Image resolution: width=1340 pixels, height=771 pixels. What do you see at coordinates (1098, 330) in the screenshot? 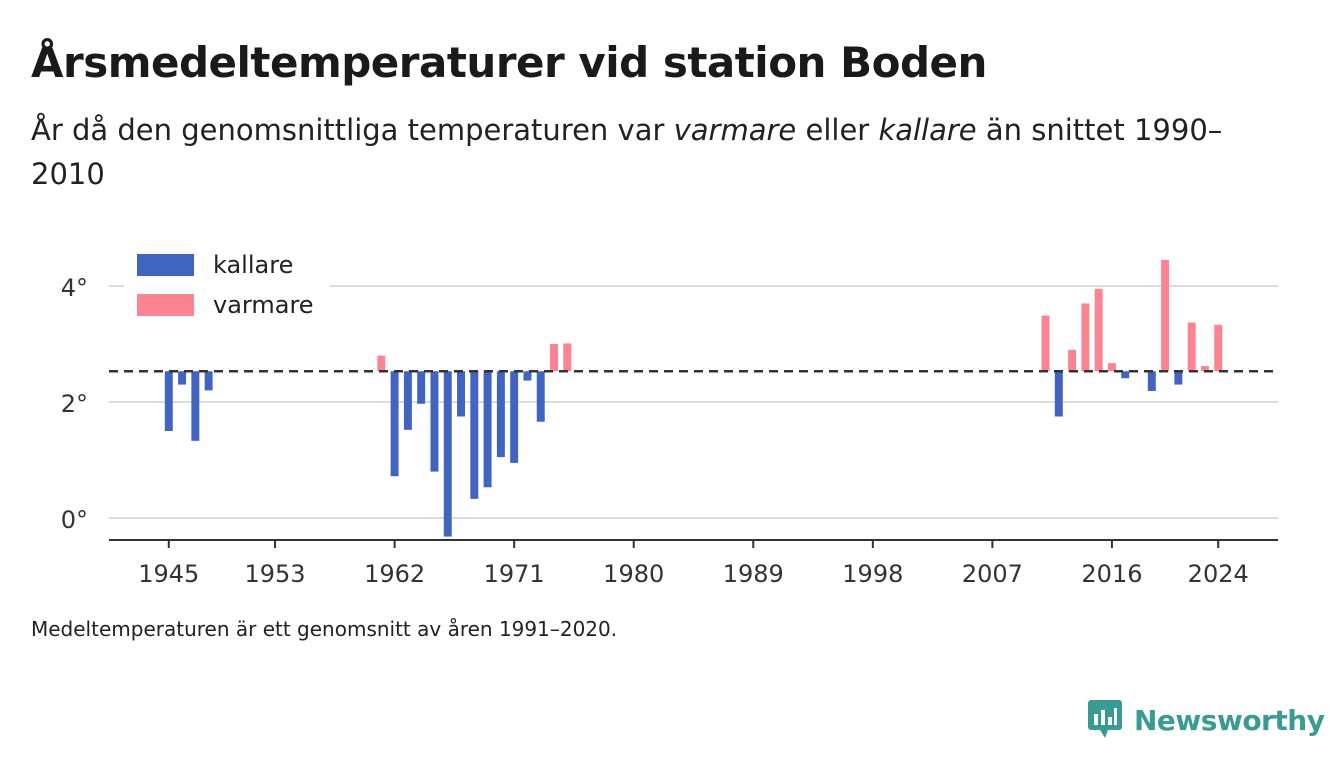
I see `bar-varmare-2015` at bounding box center [1098, 330].